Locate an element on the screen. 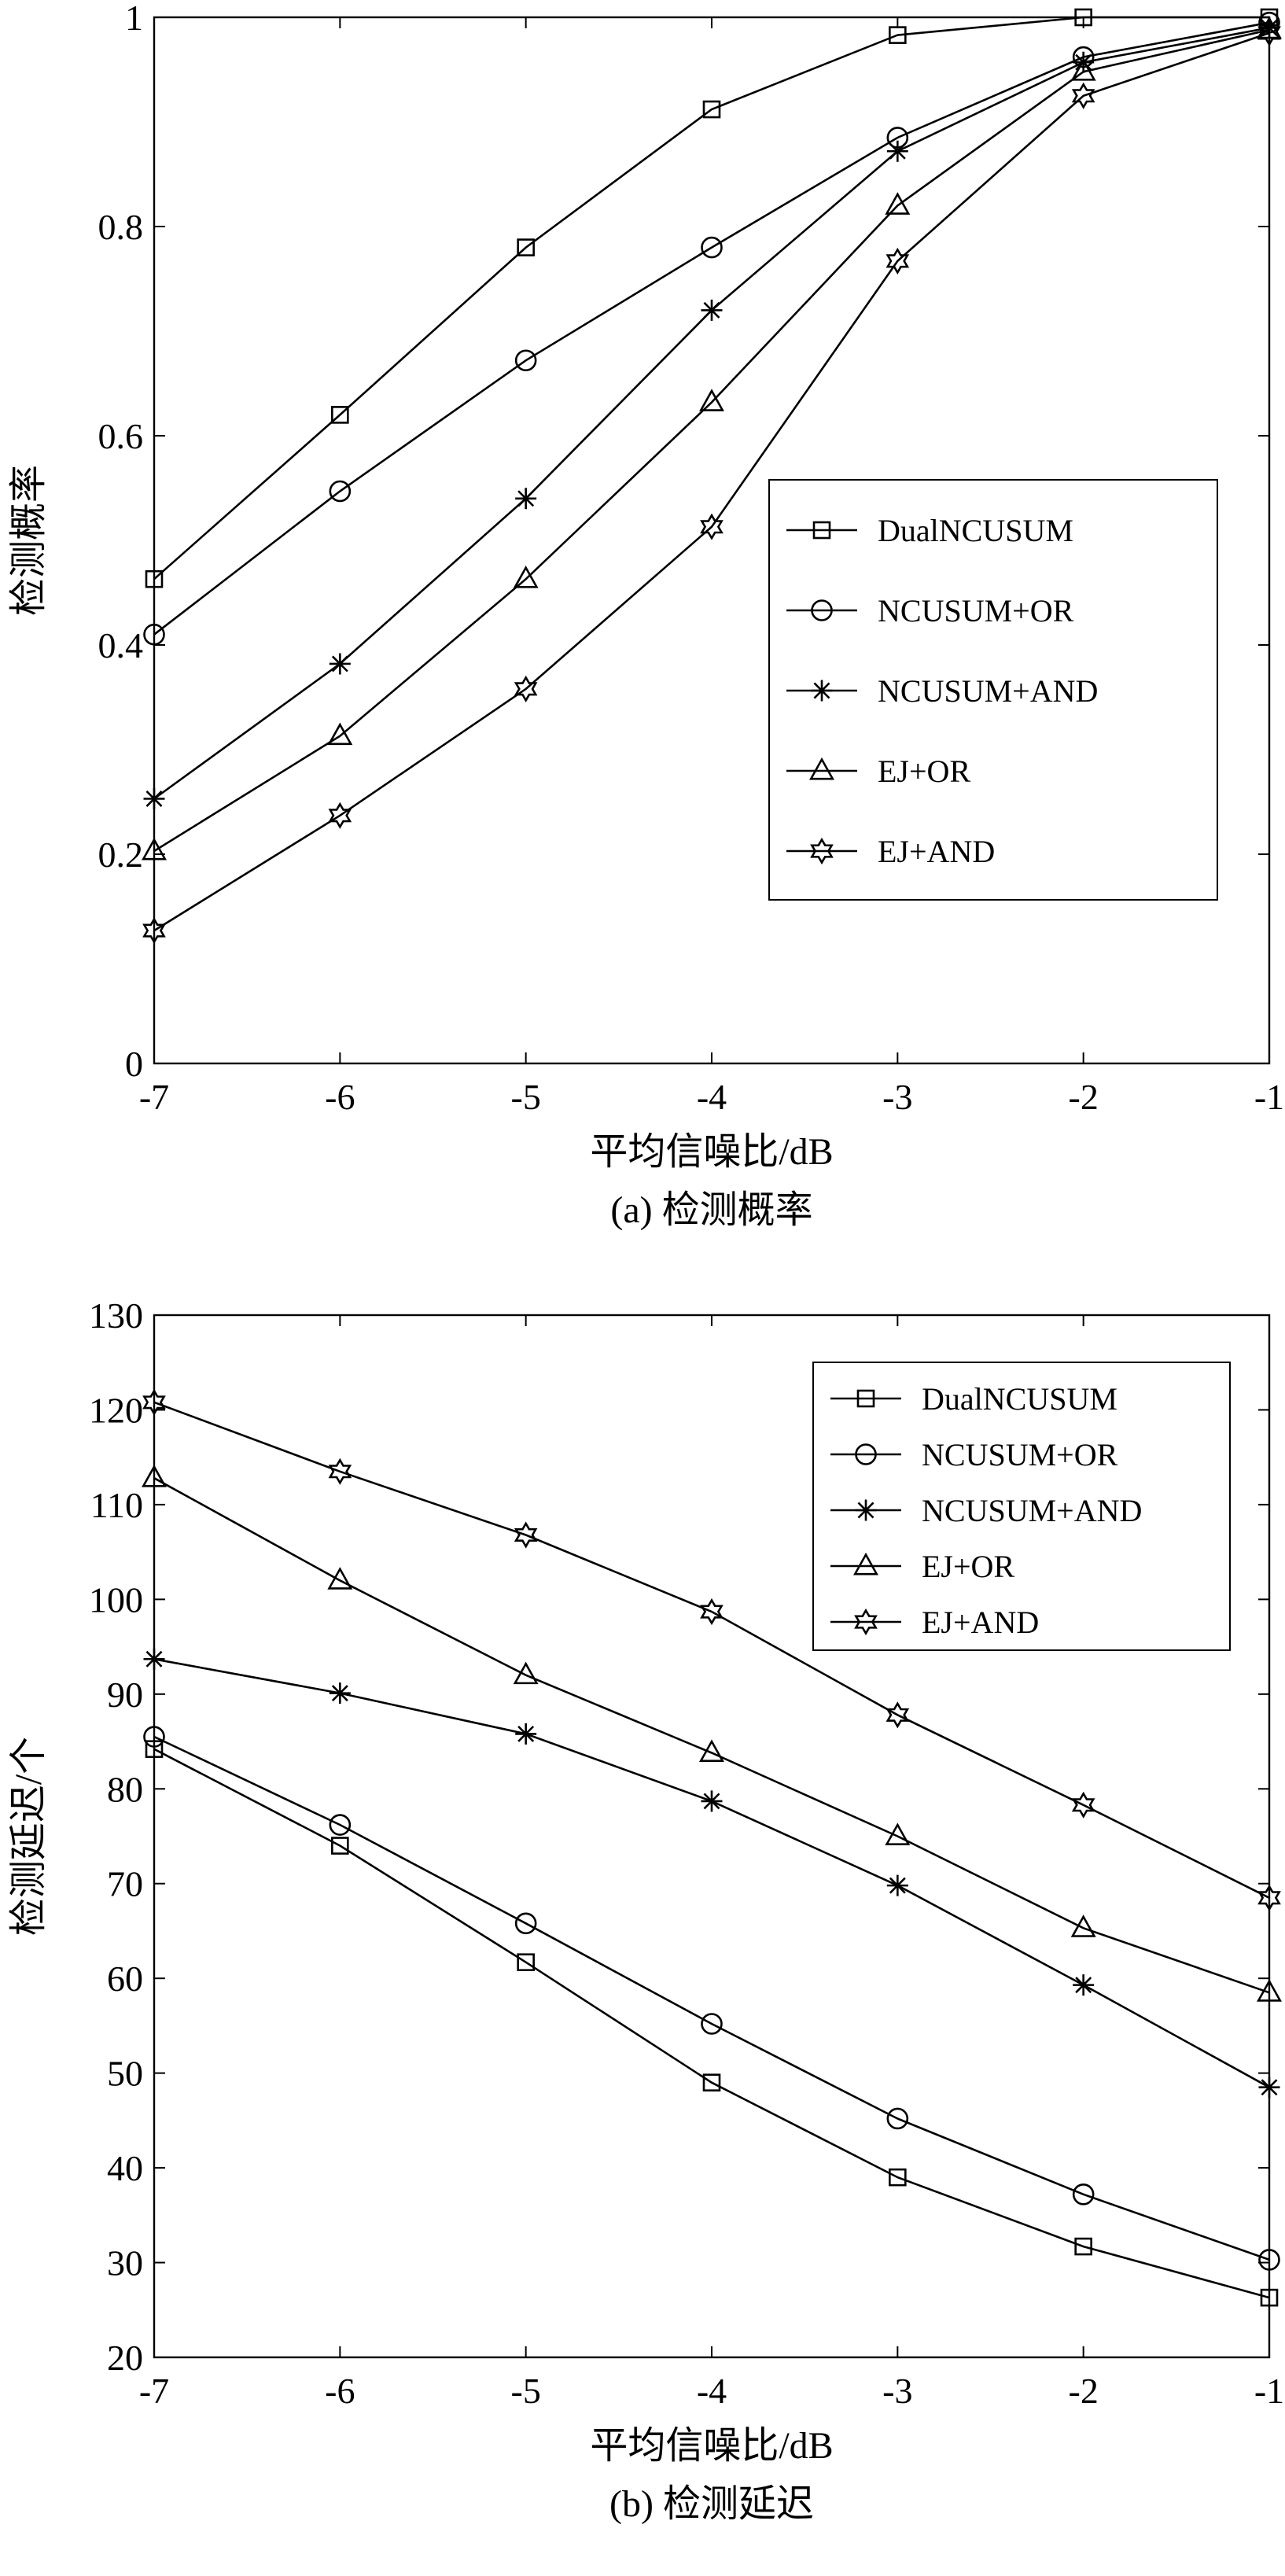  y-tick-label: 100 is located at coordinates (116, 1599).